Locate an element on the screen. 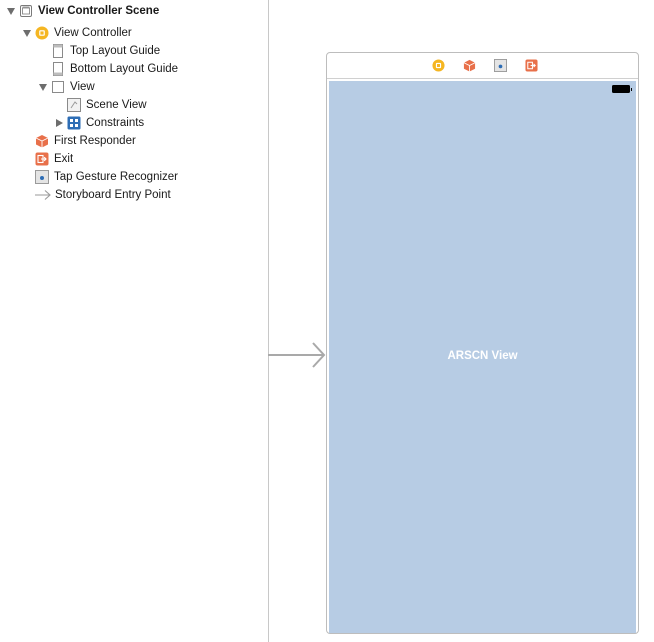 Image resolution: width=654 pixels, height=642 pixels. outline-row-tap-gesture: Tap Gesture Recognizer is located at coordinates (106, 177).